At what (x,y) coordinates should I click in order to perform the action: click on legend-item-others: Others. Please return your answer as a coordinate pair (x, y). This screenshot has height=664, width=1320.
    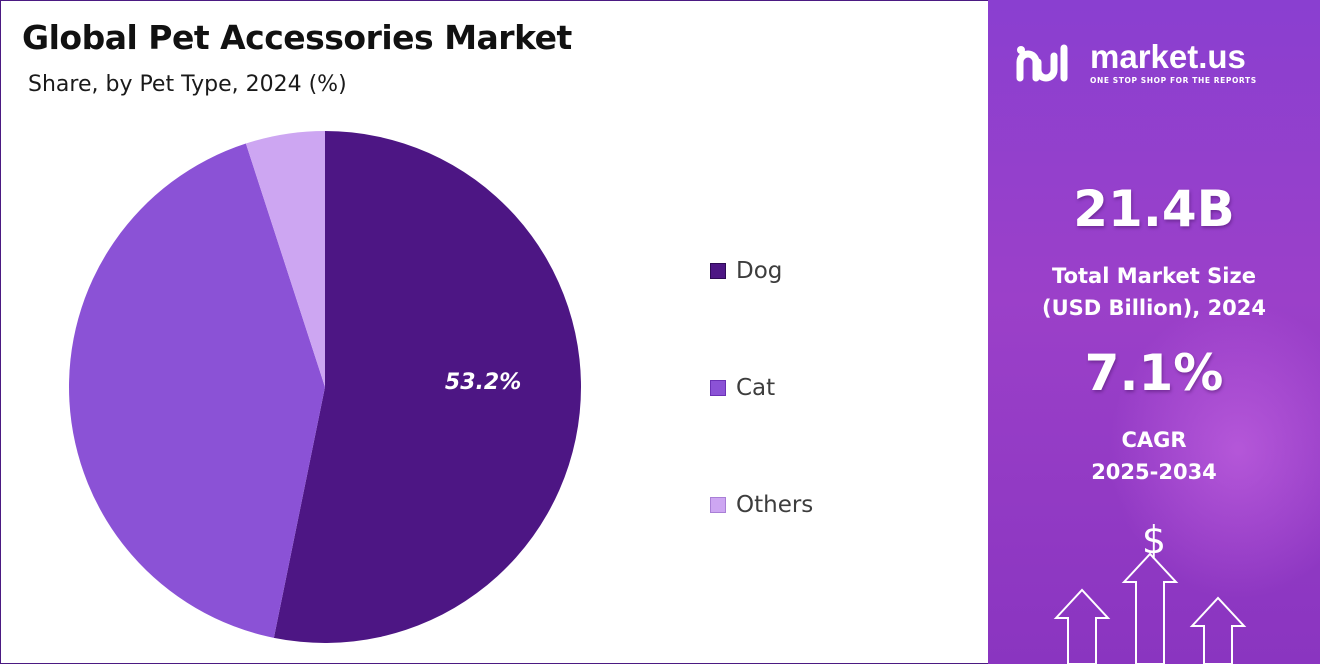
    Looking at the image, I should click on (761, 505).